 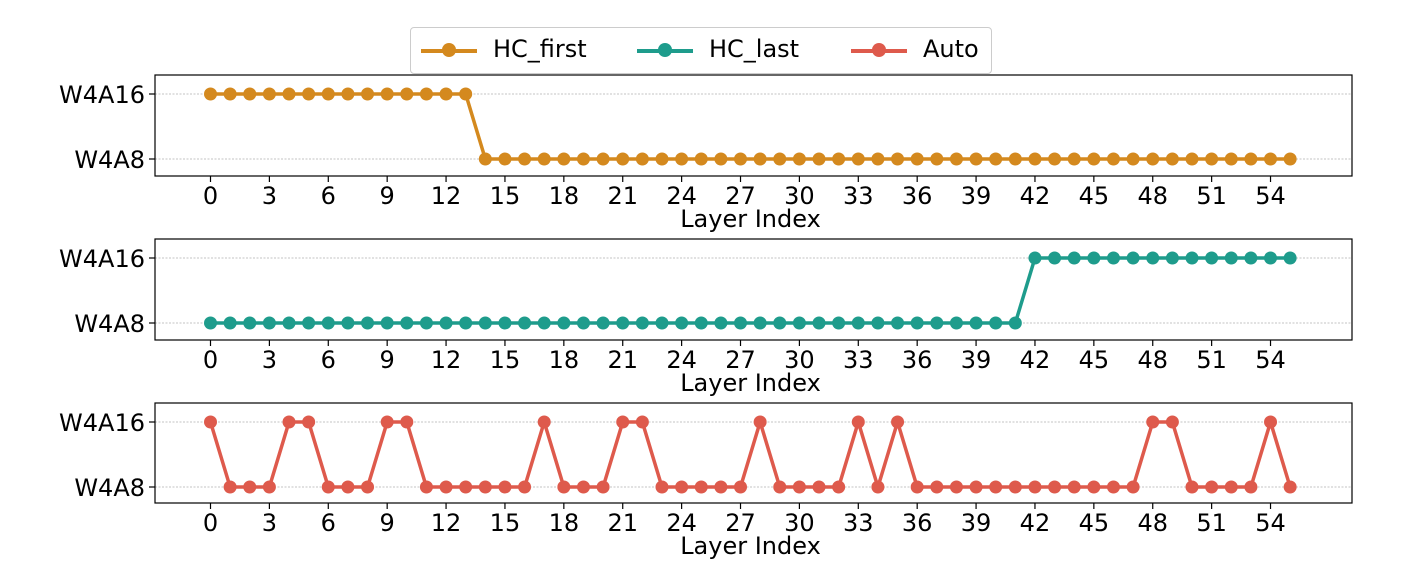 What do you see at coordinates (951, 49) in the screenshot?
I see `legend-label-auto: Auto` at bounding box center [951, 49].